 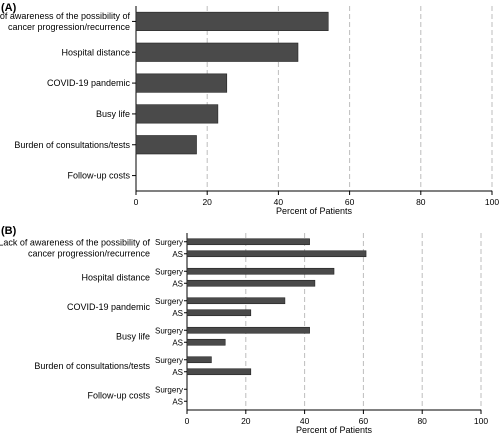 What do you see at coordinates (69, 27) in the screenshot?
I see `panel-a-category-label-line: cancer progression/recurrence` at bounding box center [69, 27].